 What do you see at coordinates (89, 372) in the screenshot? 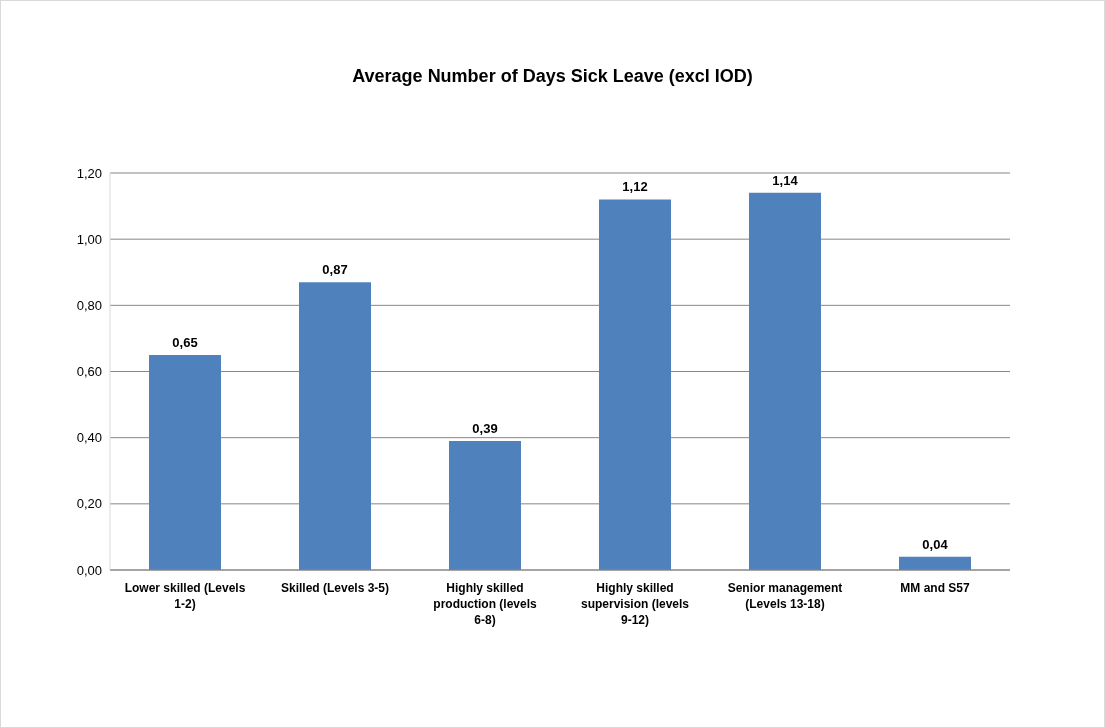
I see `y-tick-label: 0,60` at bounding box center [89, 372].